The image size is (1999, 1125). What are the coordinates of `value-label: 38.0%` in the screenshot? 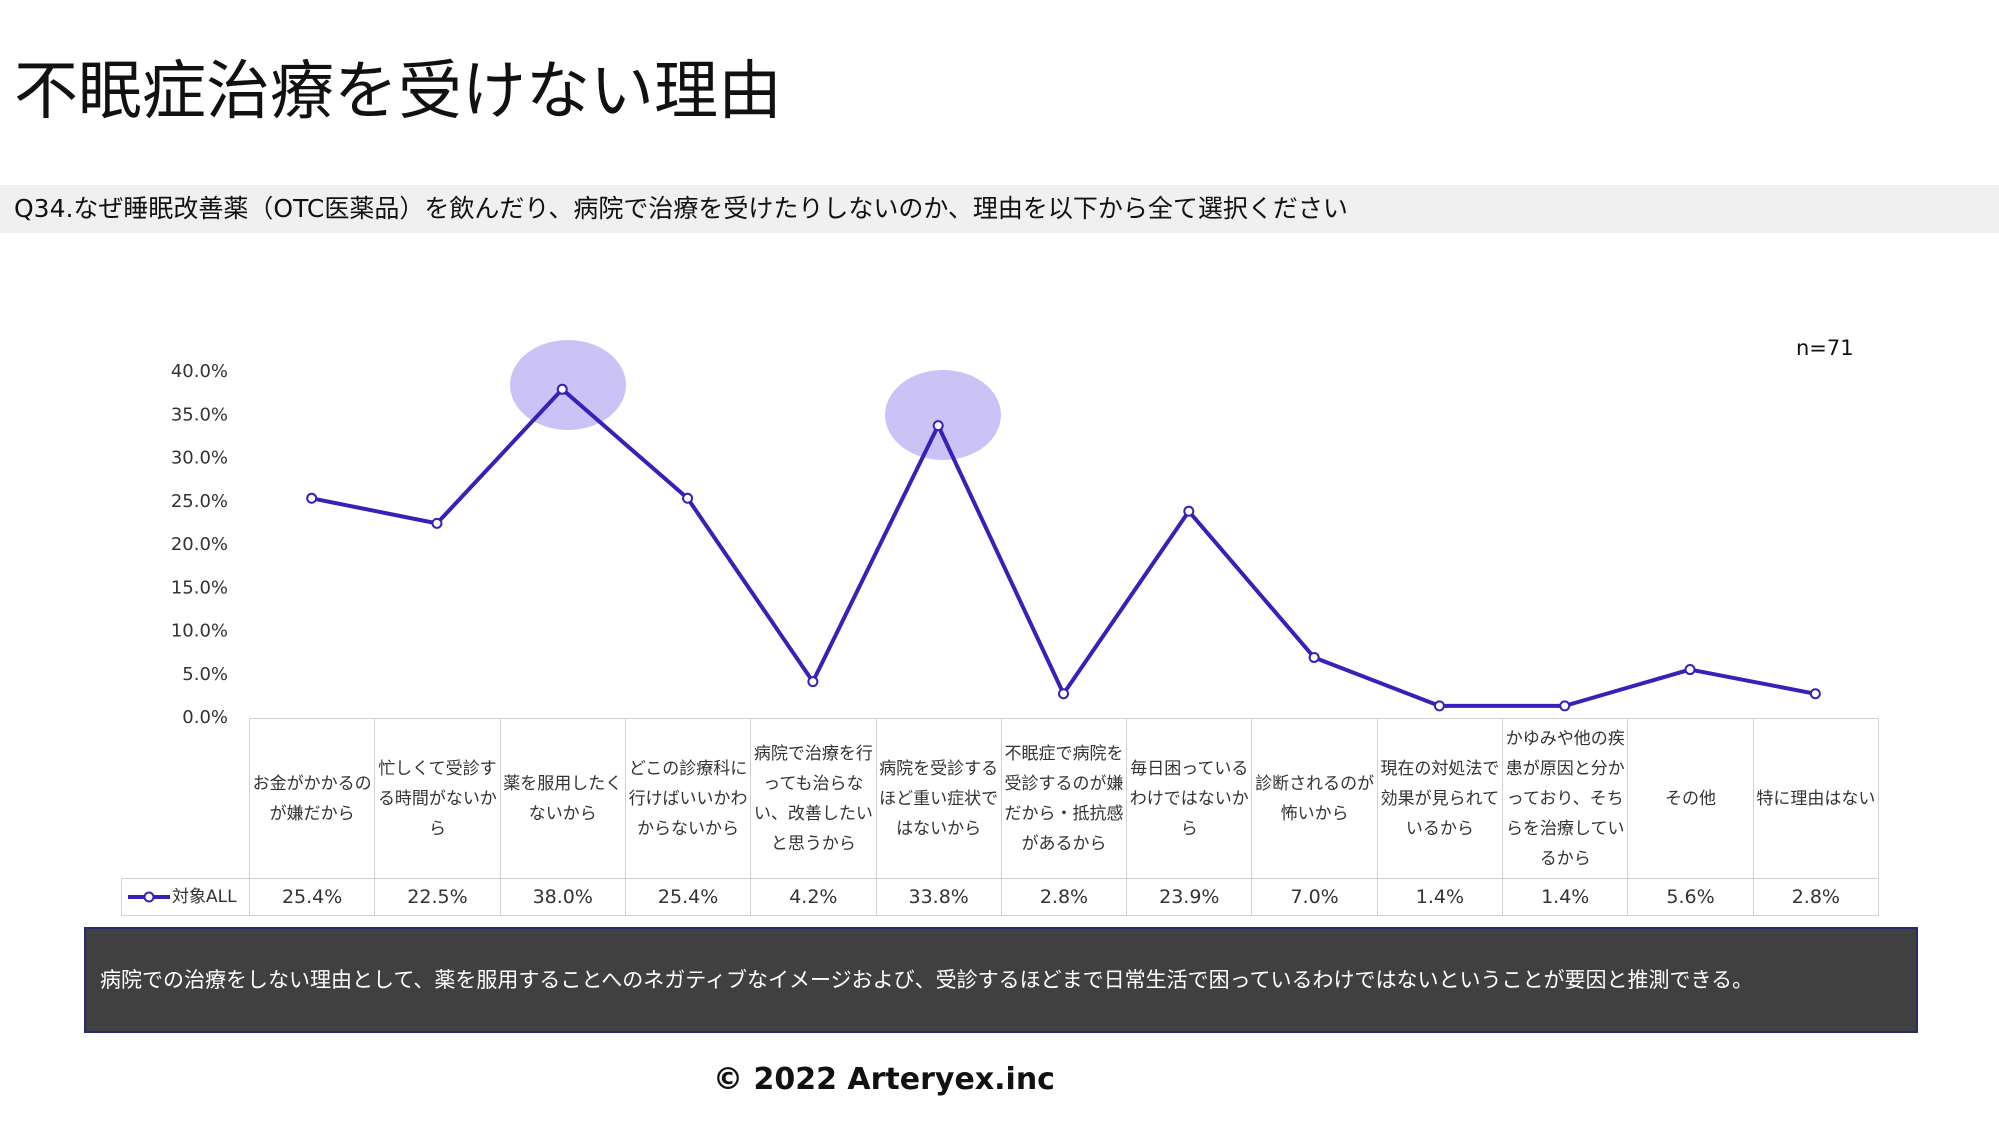 It's located at (562, 897).